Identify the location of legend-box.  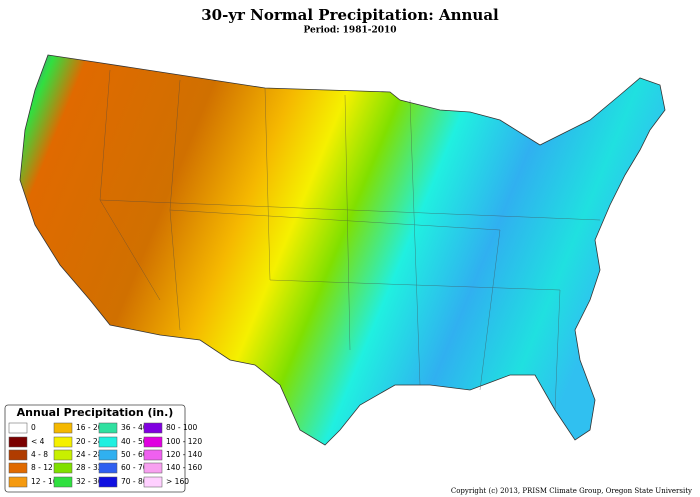
(95, 448).